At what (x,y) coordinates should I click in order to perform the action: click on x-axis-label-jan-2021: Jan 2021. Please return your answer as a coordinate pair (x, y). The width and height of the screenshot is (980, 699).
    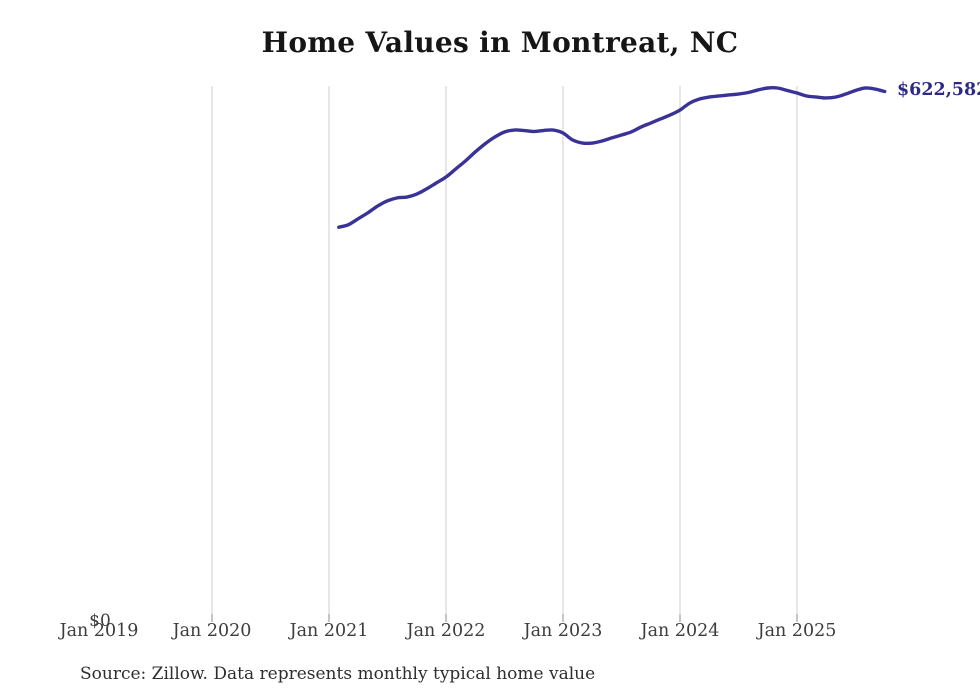
    Looking at the image, I should click on (329, 631).